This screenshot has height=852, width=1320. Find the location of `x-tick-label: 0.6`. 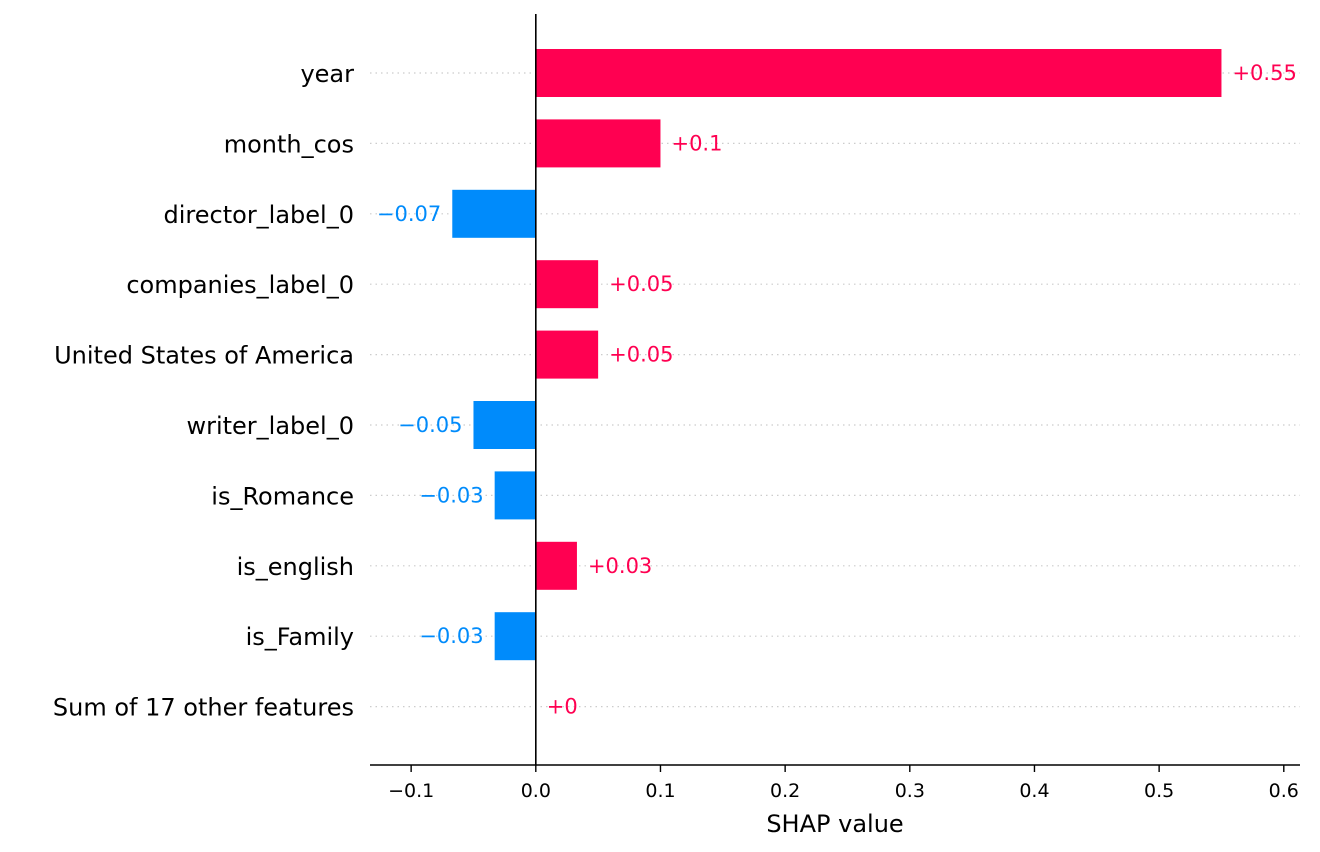

x-tick-label: 0.6 is located at coordinates (1284, 791).